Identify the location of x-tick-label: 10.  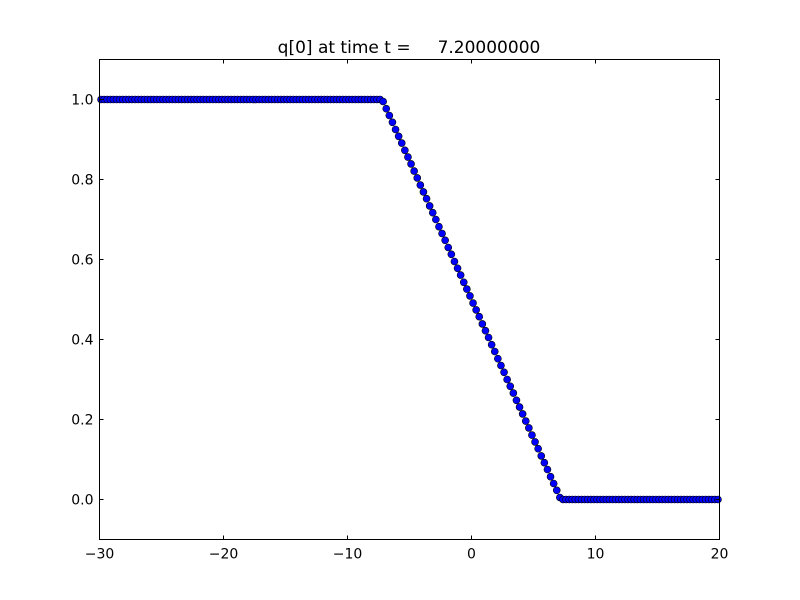
(596, 555).